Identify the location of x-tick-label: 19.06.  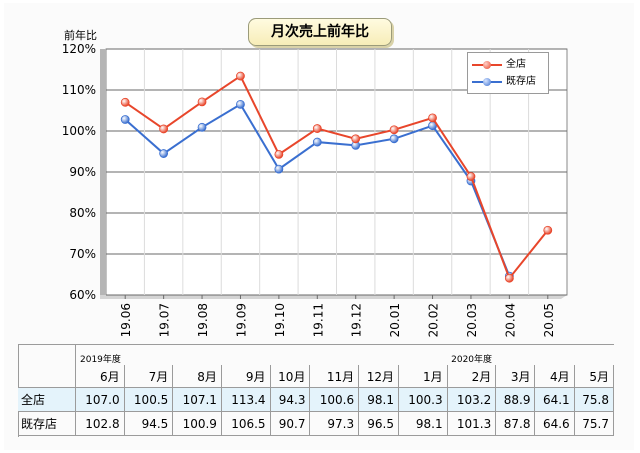
(126, 320).